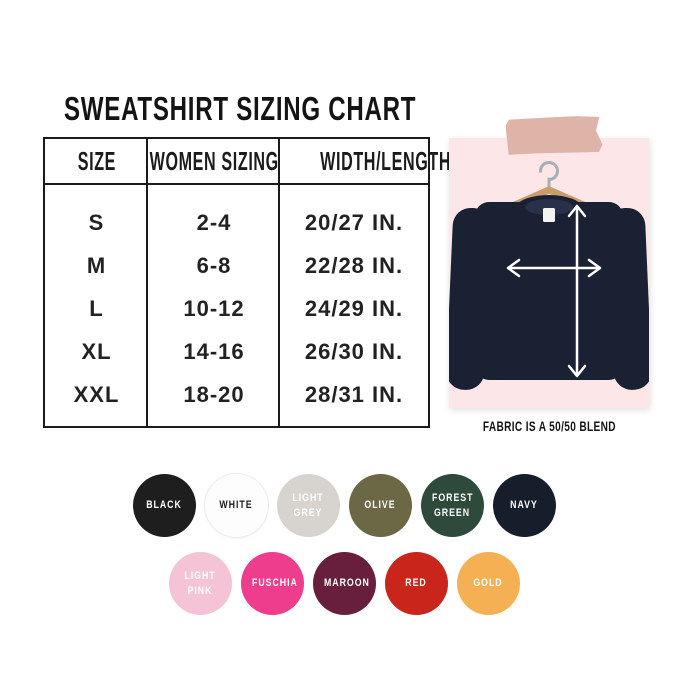  Describe the element at coordinates (549, 215) in the screenshot. I see `neck-tag` at that location.